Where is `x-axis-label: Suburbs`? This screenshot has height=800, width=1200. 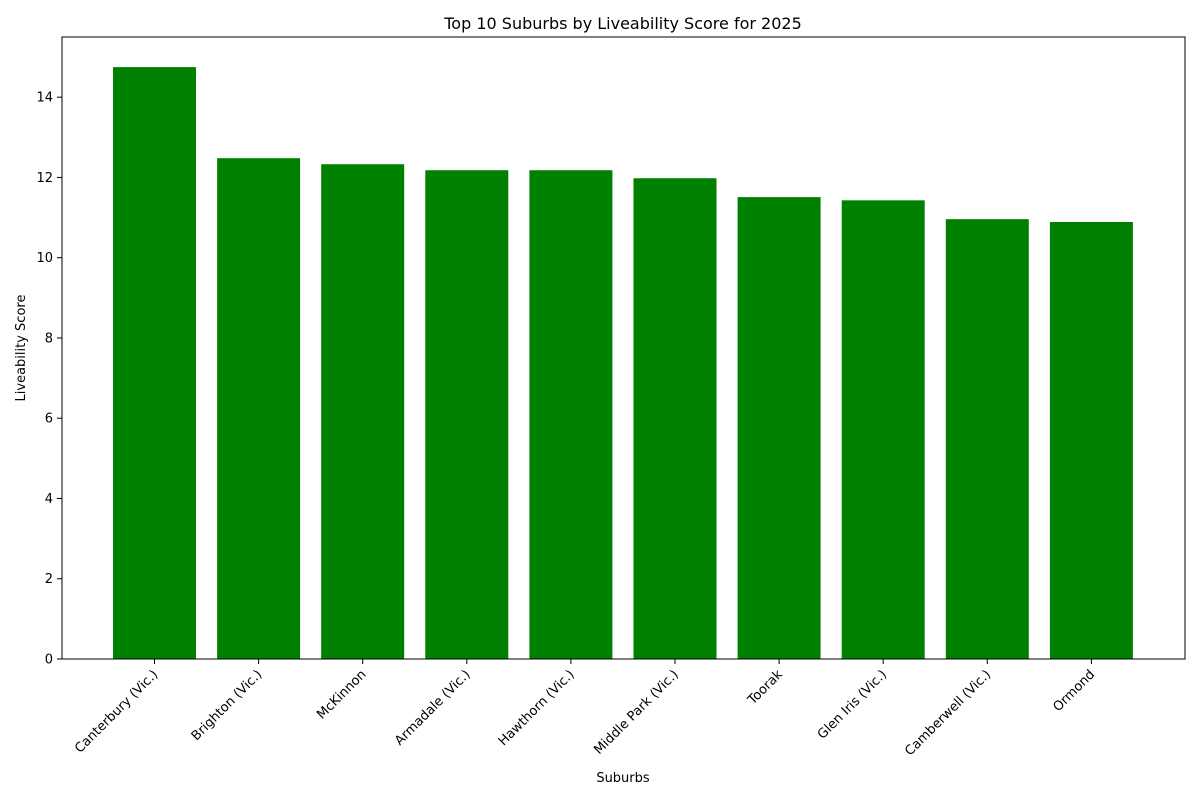
x-axis-label: Suburbs is located at coordinates (623, 778).